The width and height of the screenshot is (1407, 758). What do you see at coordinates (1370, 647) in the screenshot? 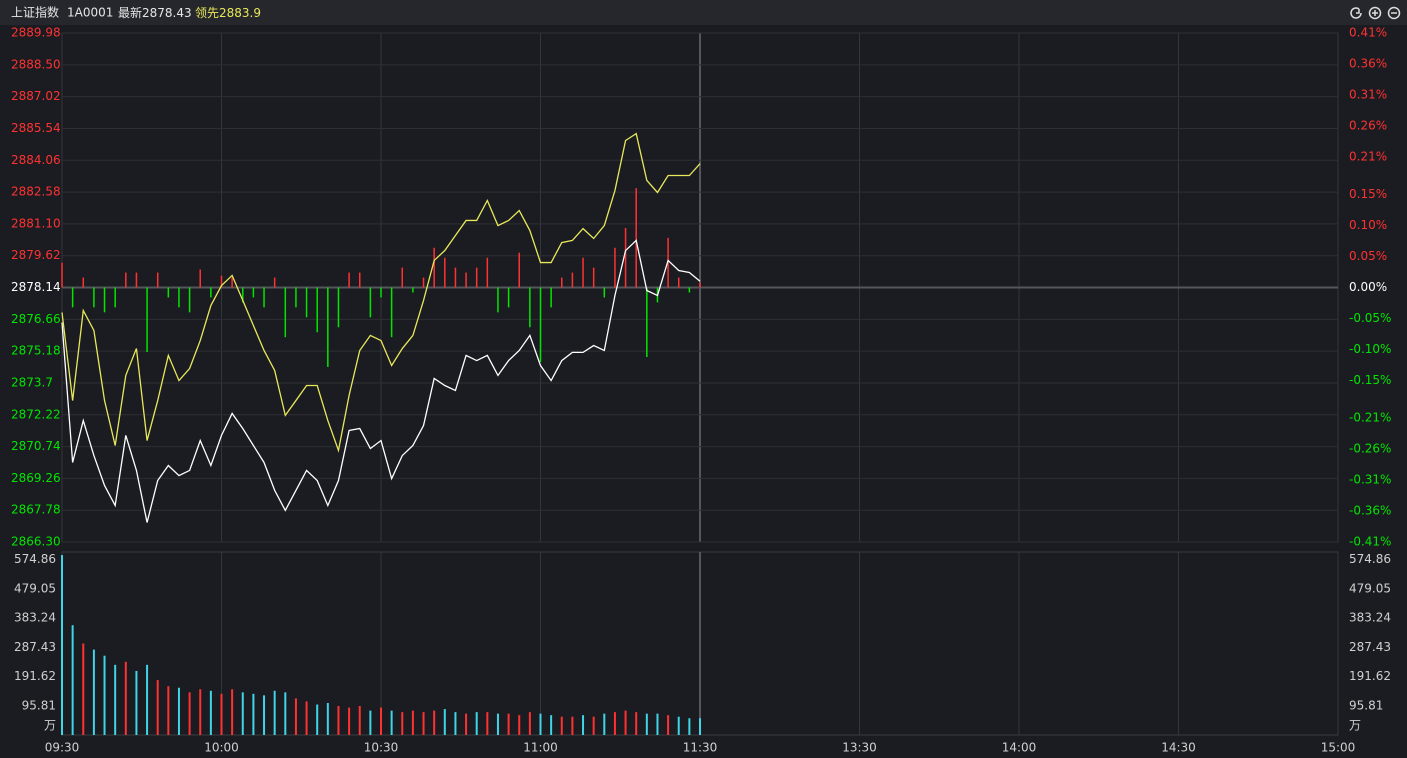
I see `y2-tick-label: 287.43` at bounding box center [1370, 647].